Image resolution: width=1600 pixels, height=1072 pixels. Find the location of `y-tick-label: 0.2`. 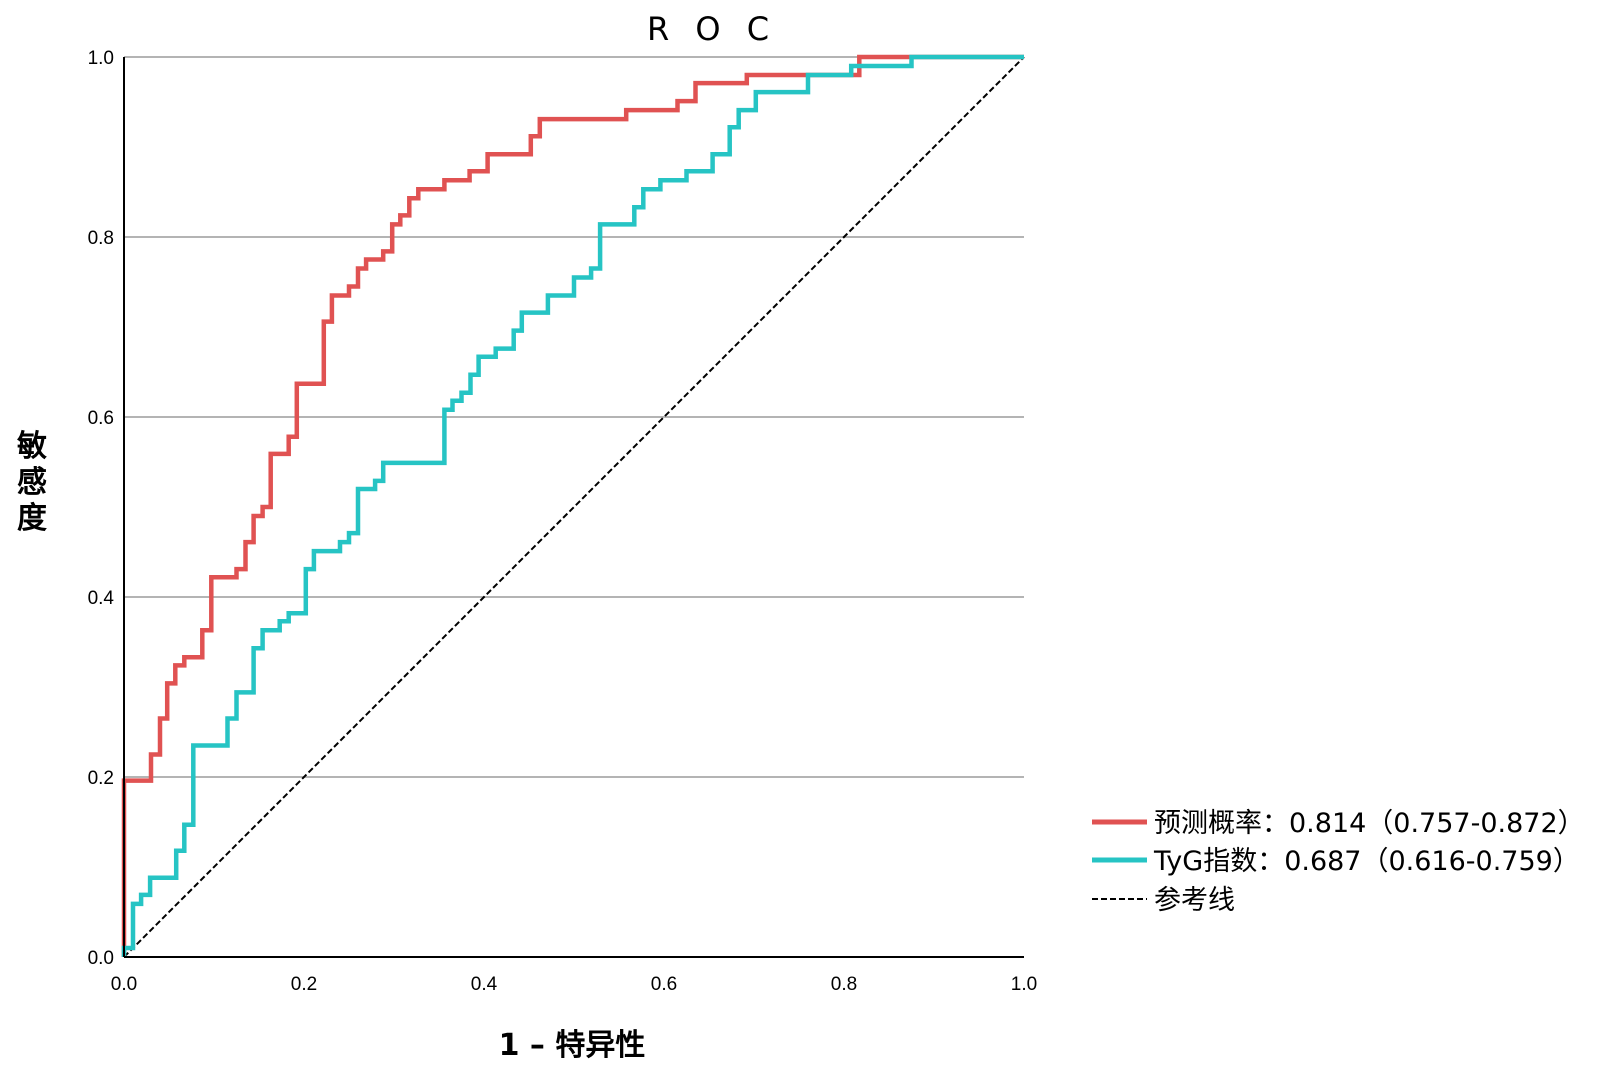

y-tick-label: 0.2 is located at coordinates (101, 778).